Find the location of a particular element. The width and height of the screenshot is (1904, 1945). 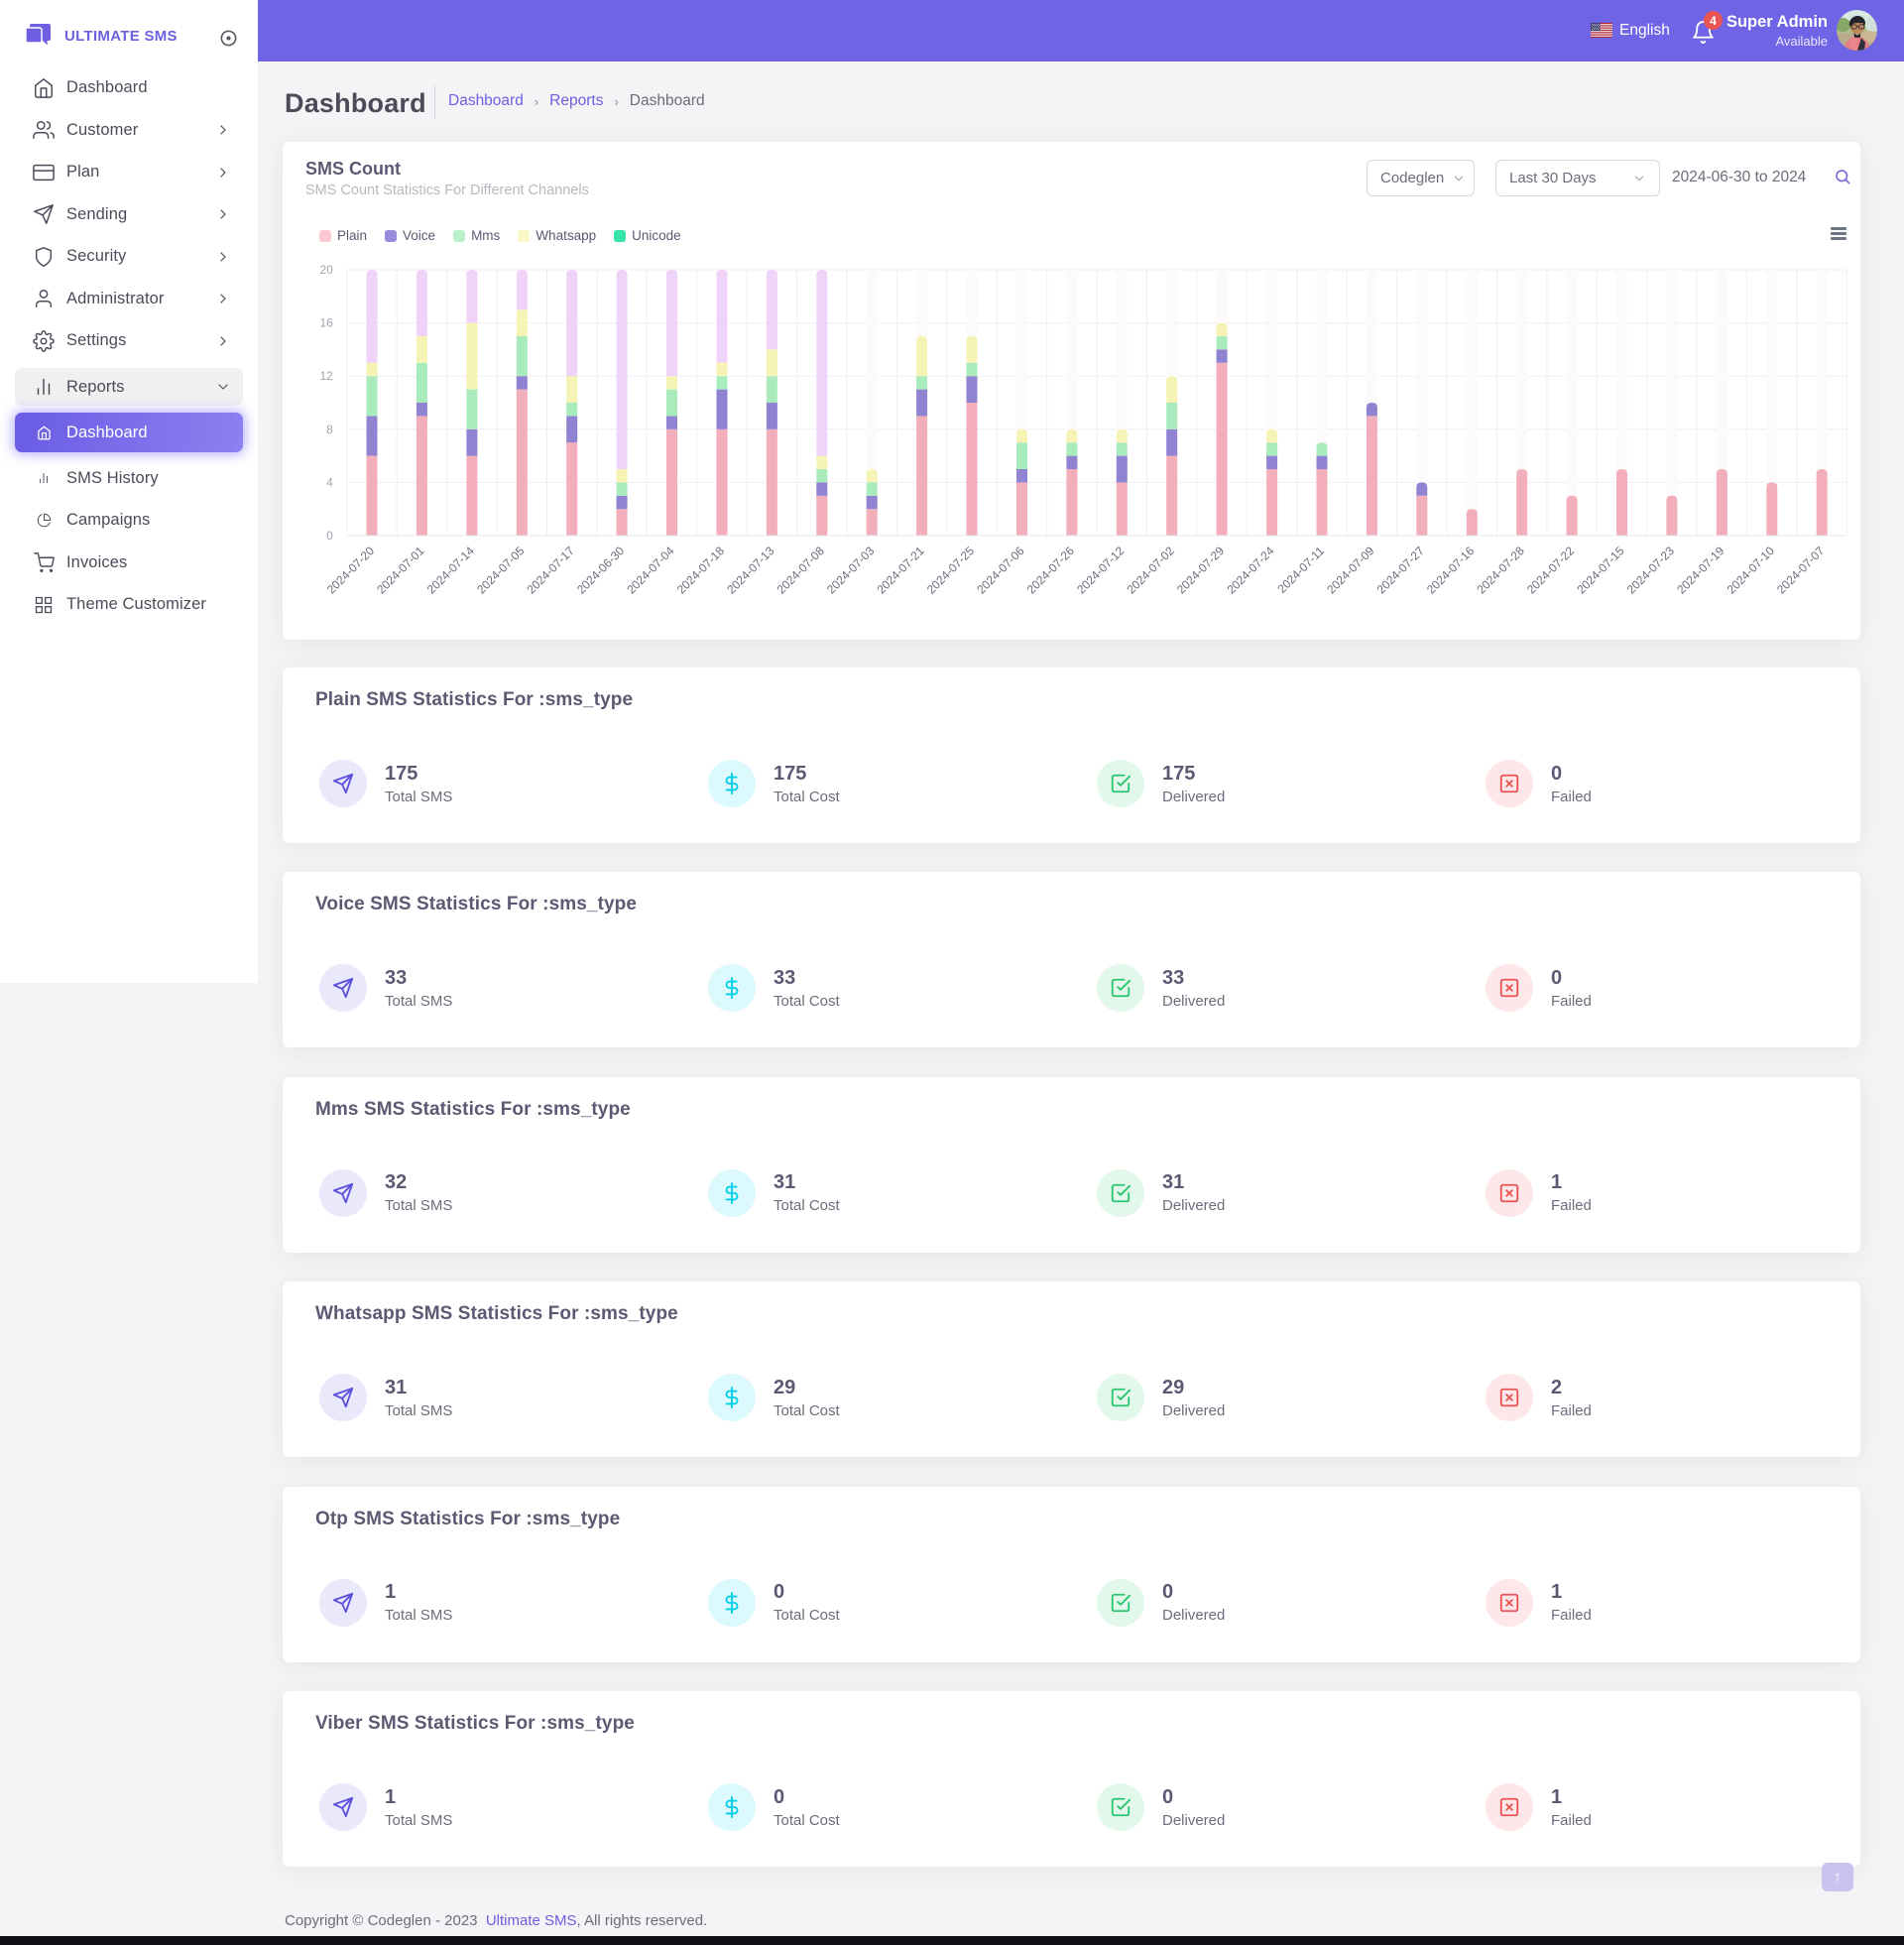

svg-text: 2024-07-29 is located at coordinates (1201, 571).